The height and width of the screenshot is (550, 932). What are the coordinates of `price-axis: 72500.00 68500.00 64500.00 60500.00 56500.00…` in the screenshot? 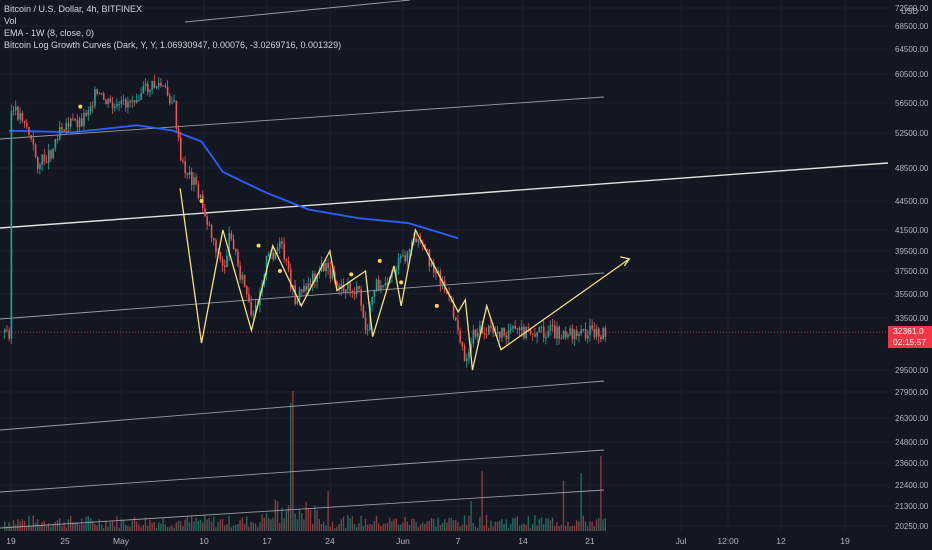 It's located at (910, 275).